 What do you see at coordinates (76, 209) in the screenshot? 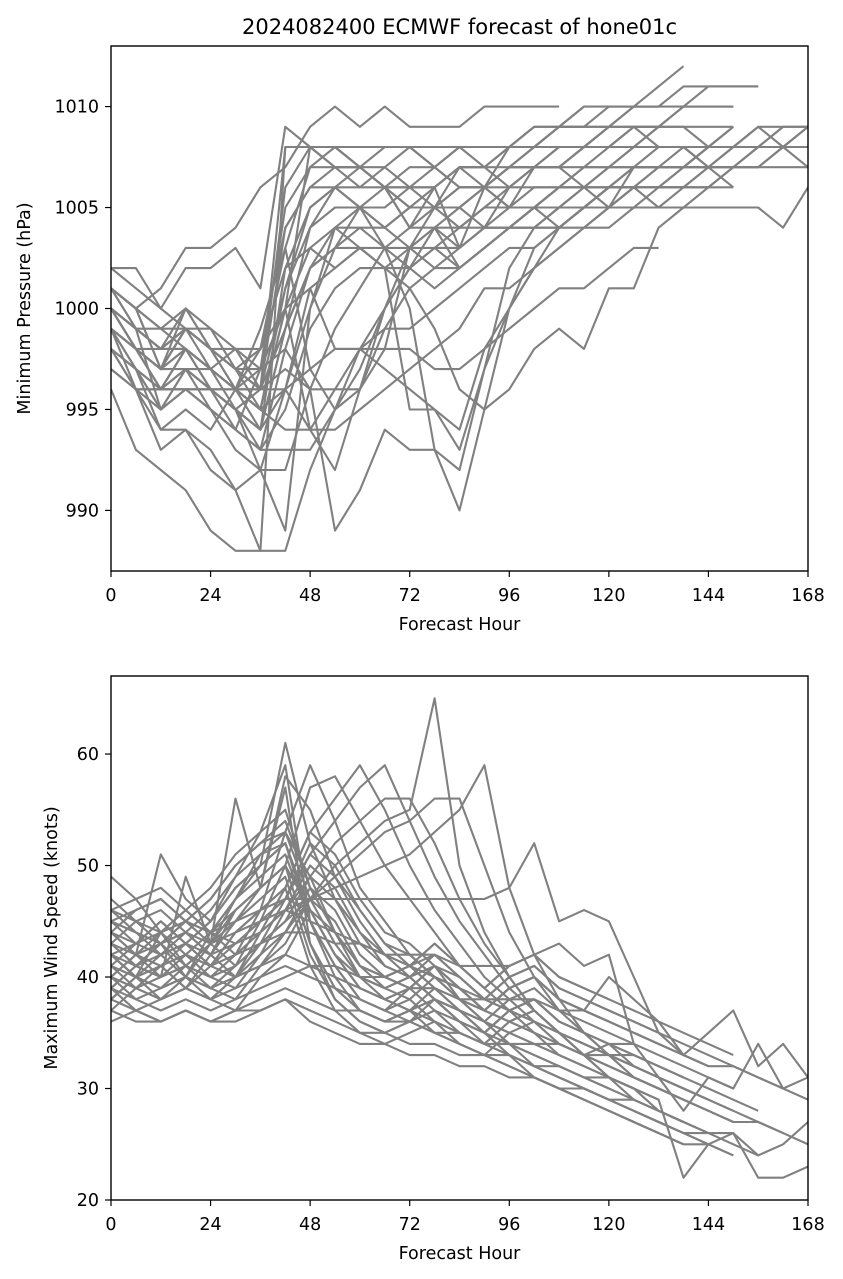
I see `y-tick-label: 1005` at bounding box center [76, 209].